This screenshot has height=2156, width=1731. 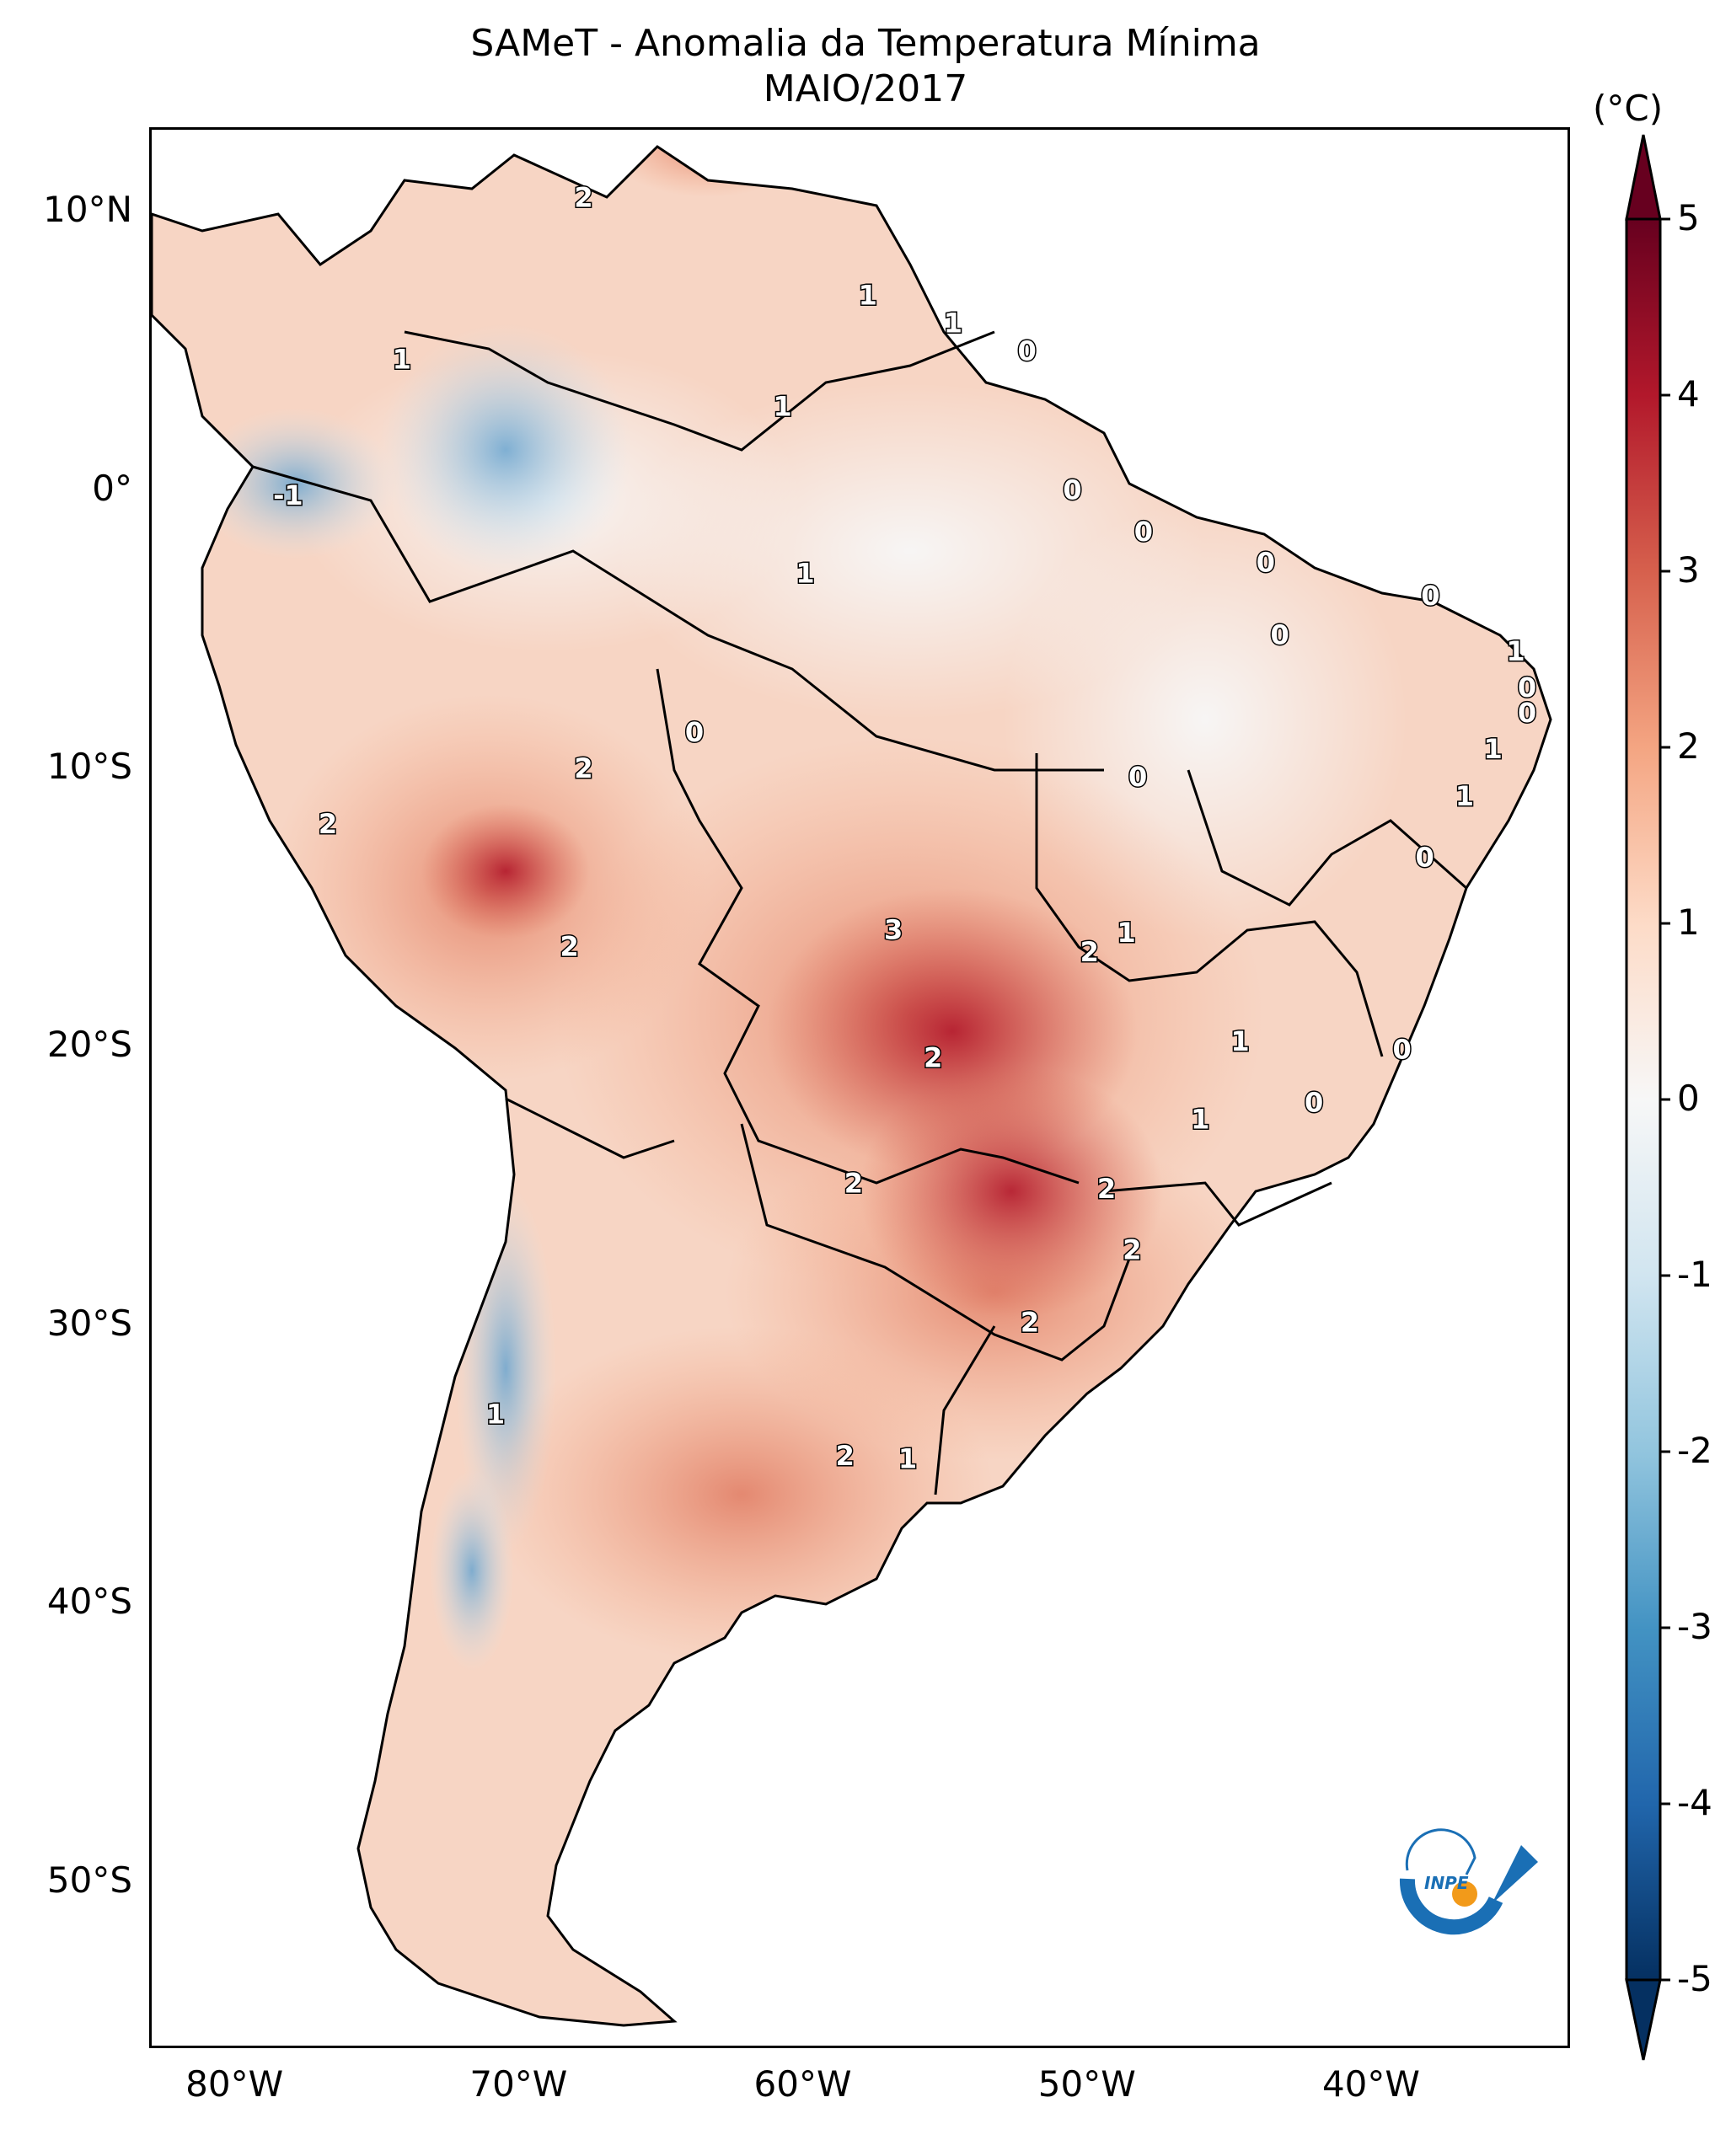 I want to click on border-brazil-states, so click(x=1209, y=905).